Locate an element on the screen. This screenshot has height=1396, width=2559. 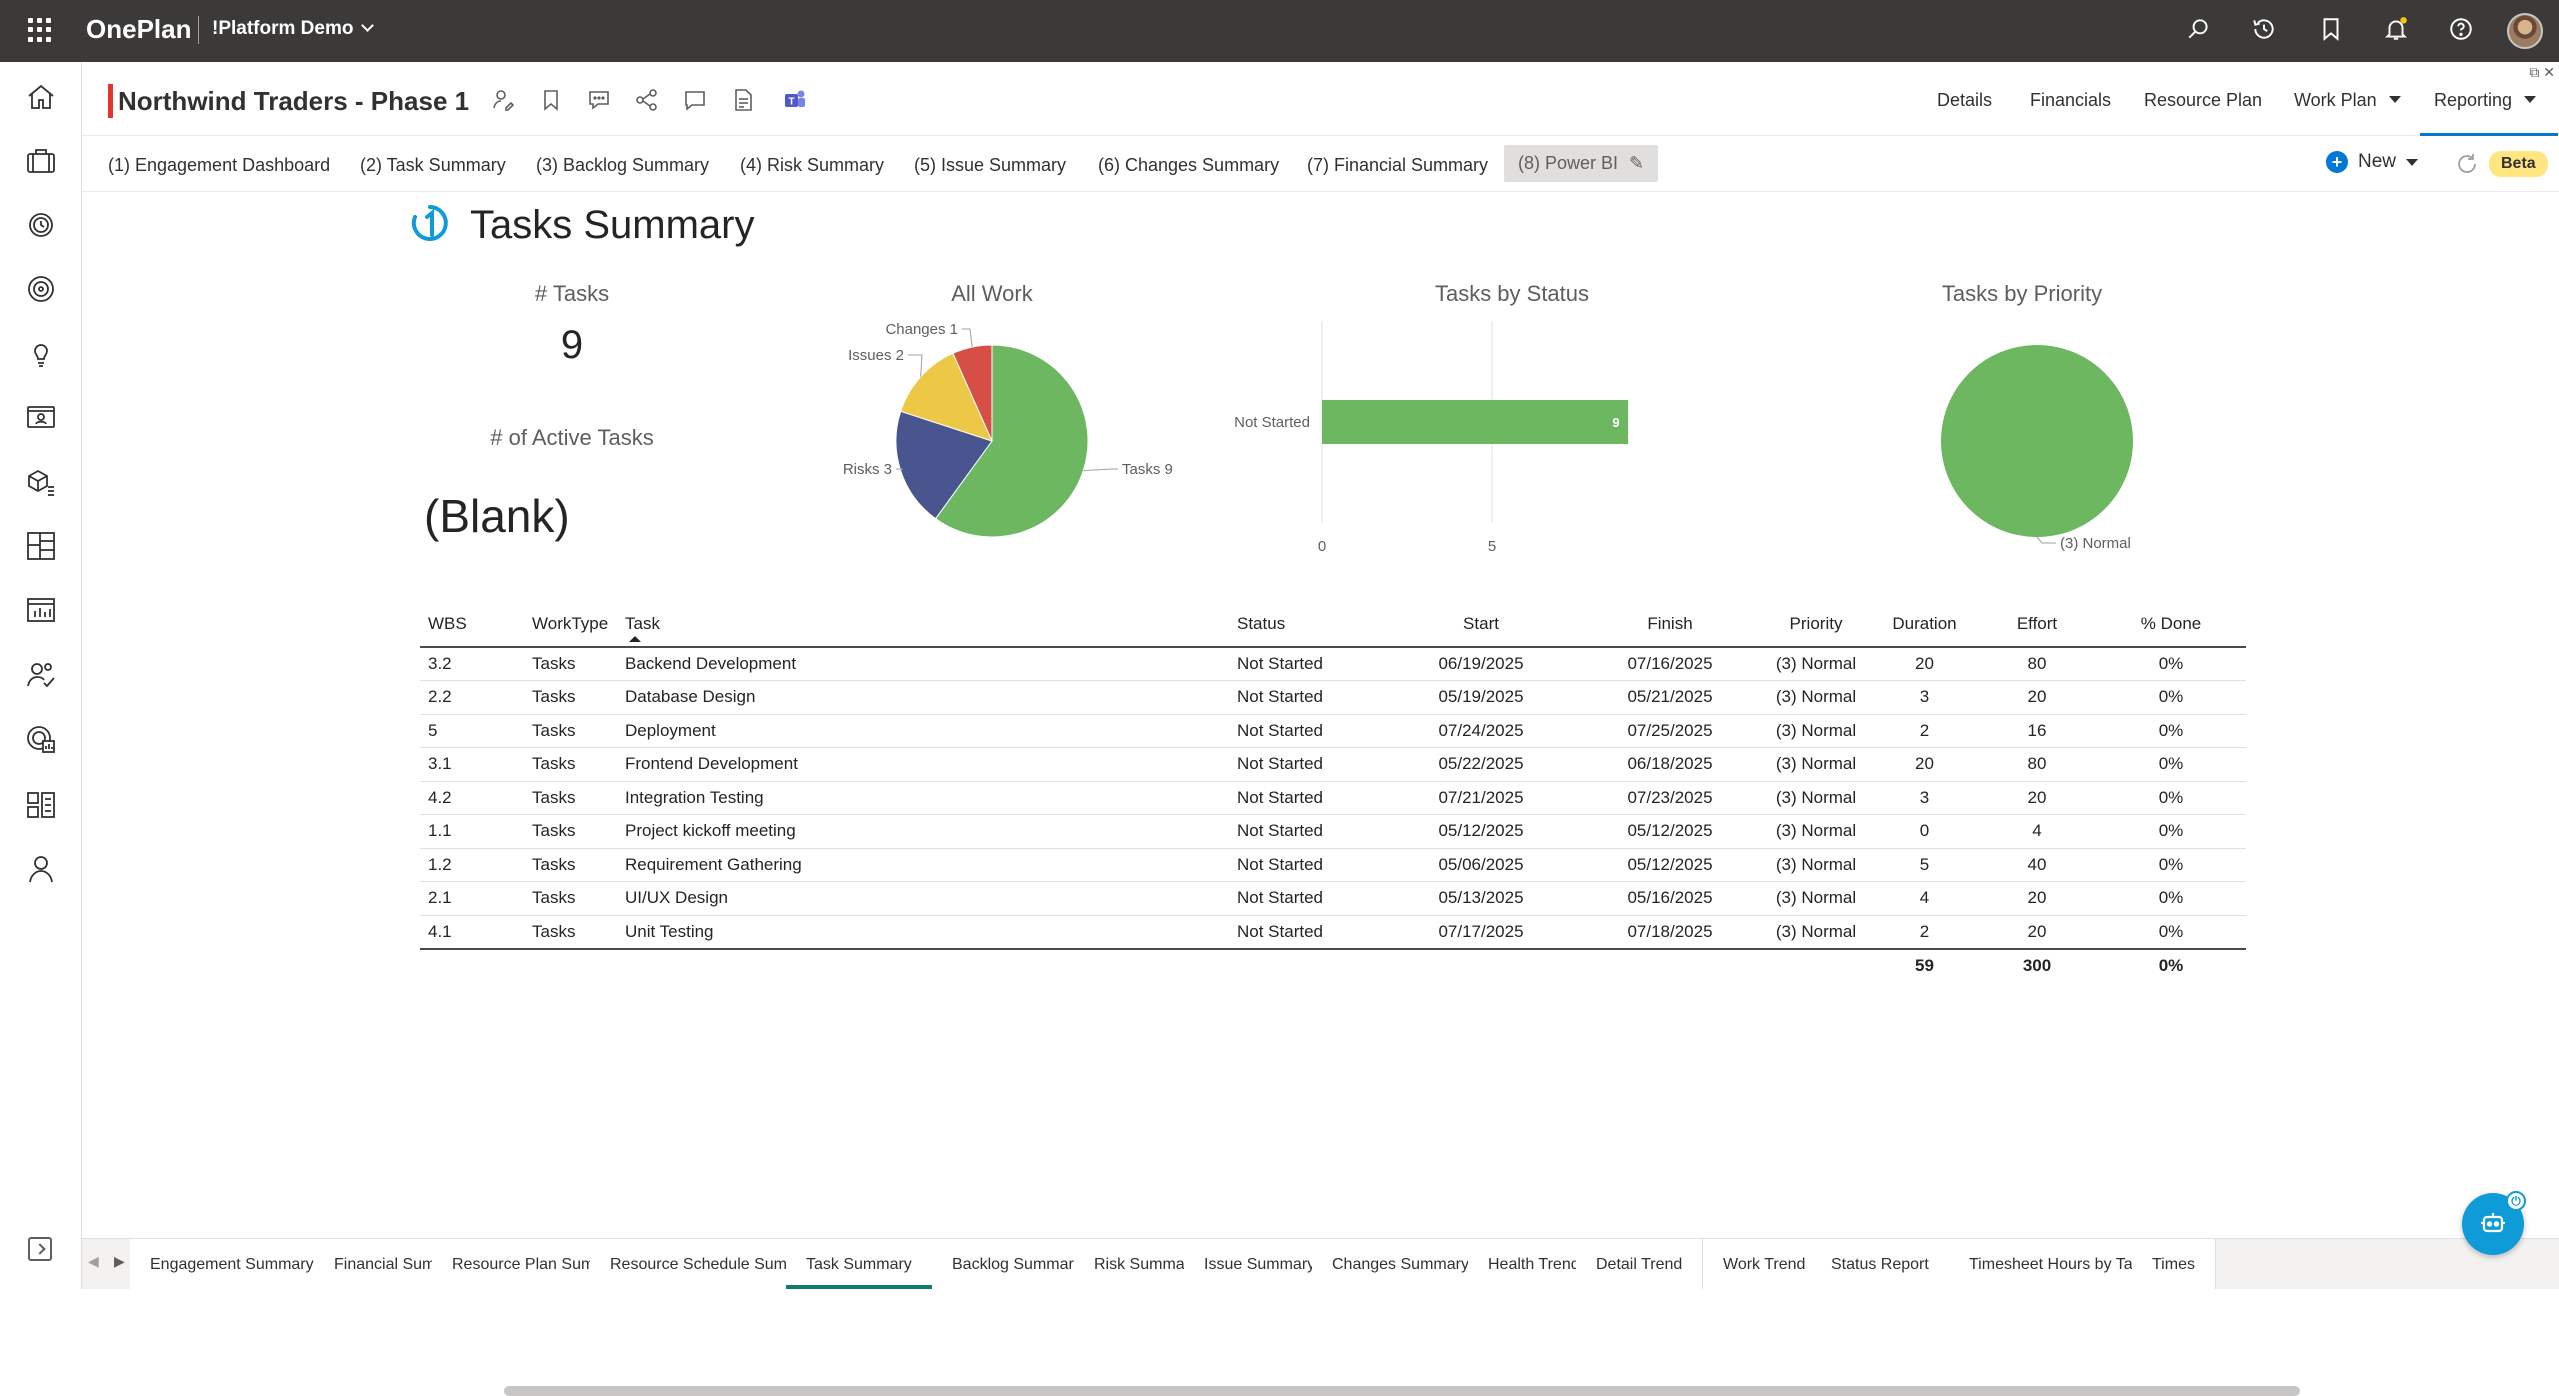
org-structure-icon is located at coordinates (41, 804).